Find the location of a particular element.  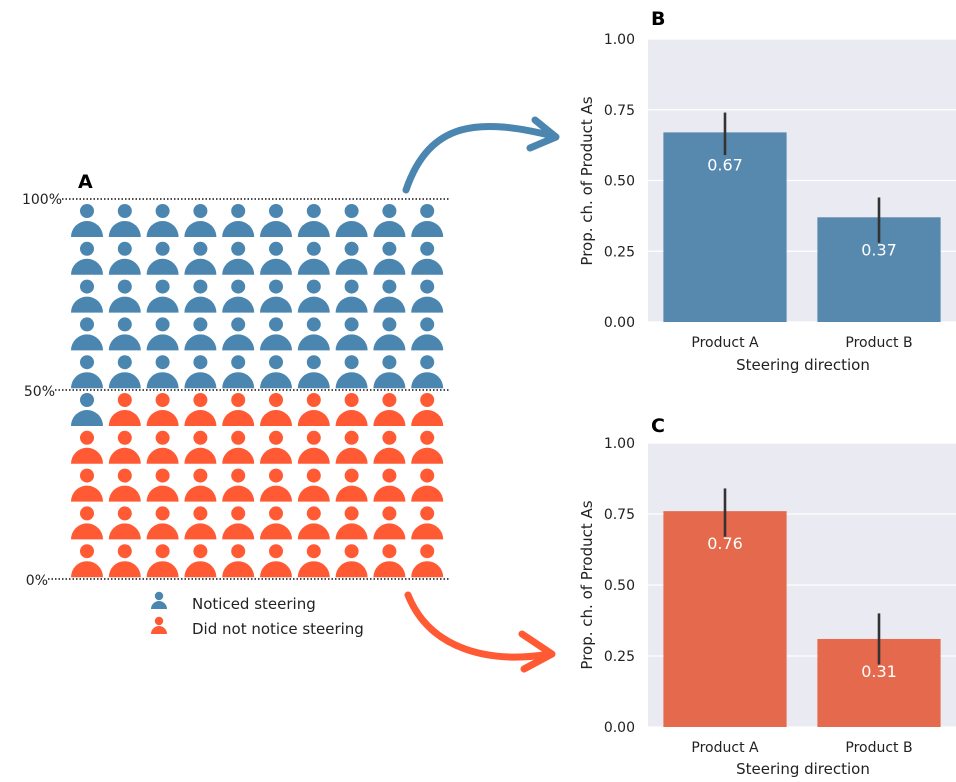

waffle-tick-0: 0% is located at coordinates (37, 581).